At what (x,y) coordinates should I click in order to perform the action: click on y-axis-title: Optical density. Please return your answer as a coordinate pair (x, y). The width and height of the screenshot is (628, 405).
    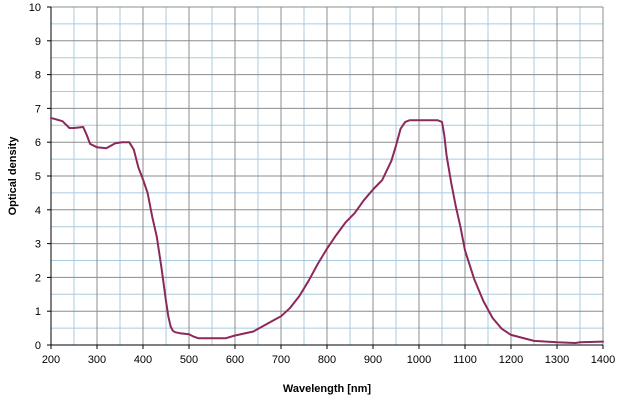
    Looking at the image, I should click on (13, 176).